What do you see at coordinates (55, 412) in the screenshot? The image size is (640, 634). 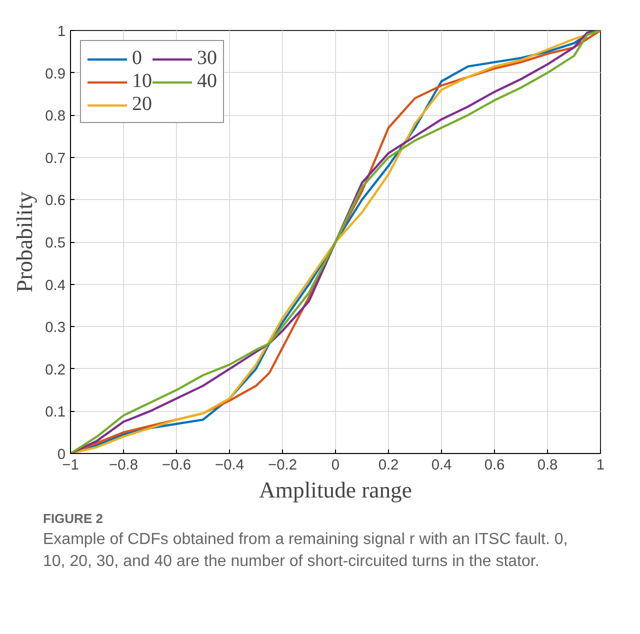 I see `y-tick-label: 0.1` at bounding box center [55, 412].